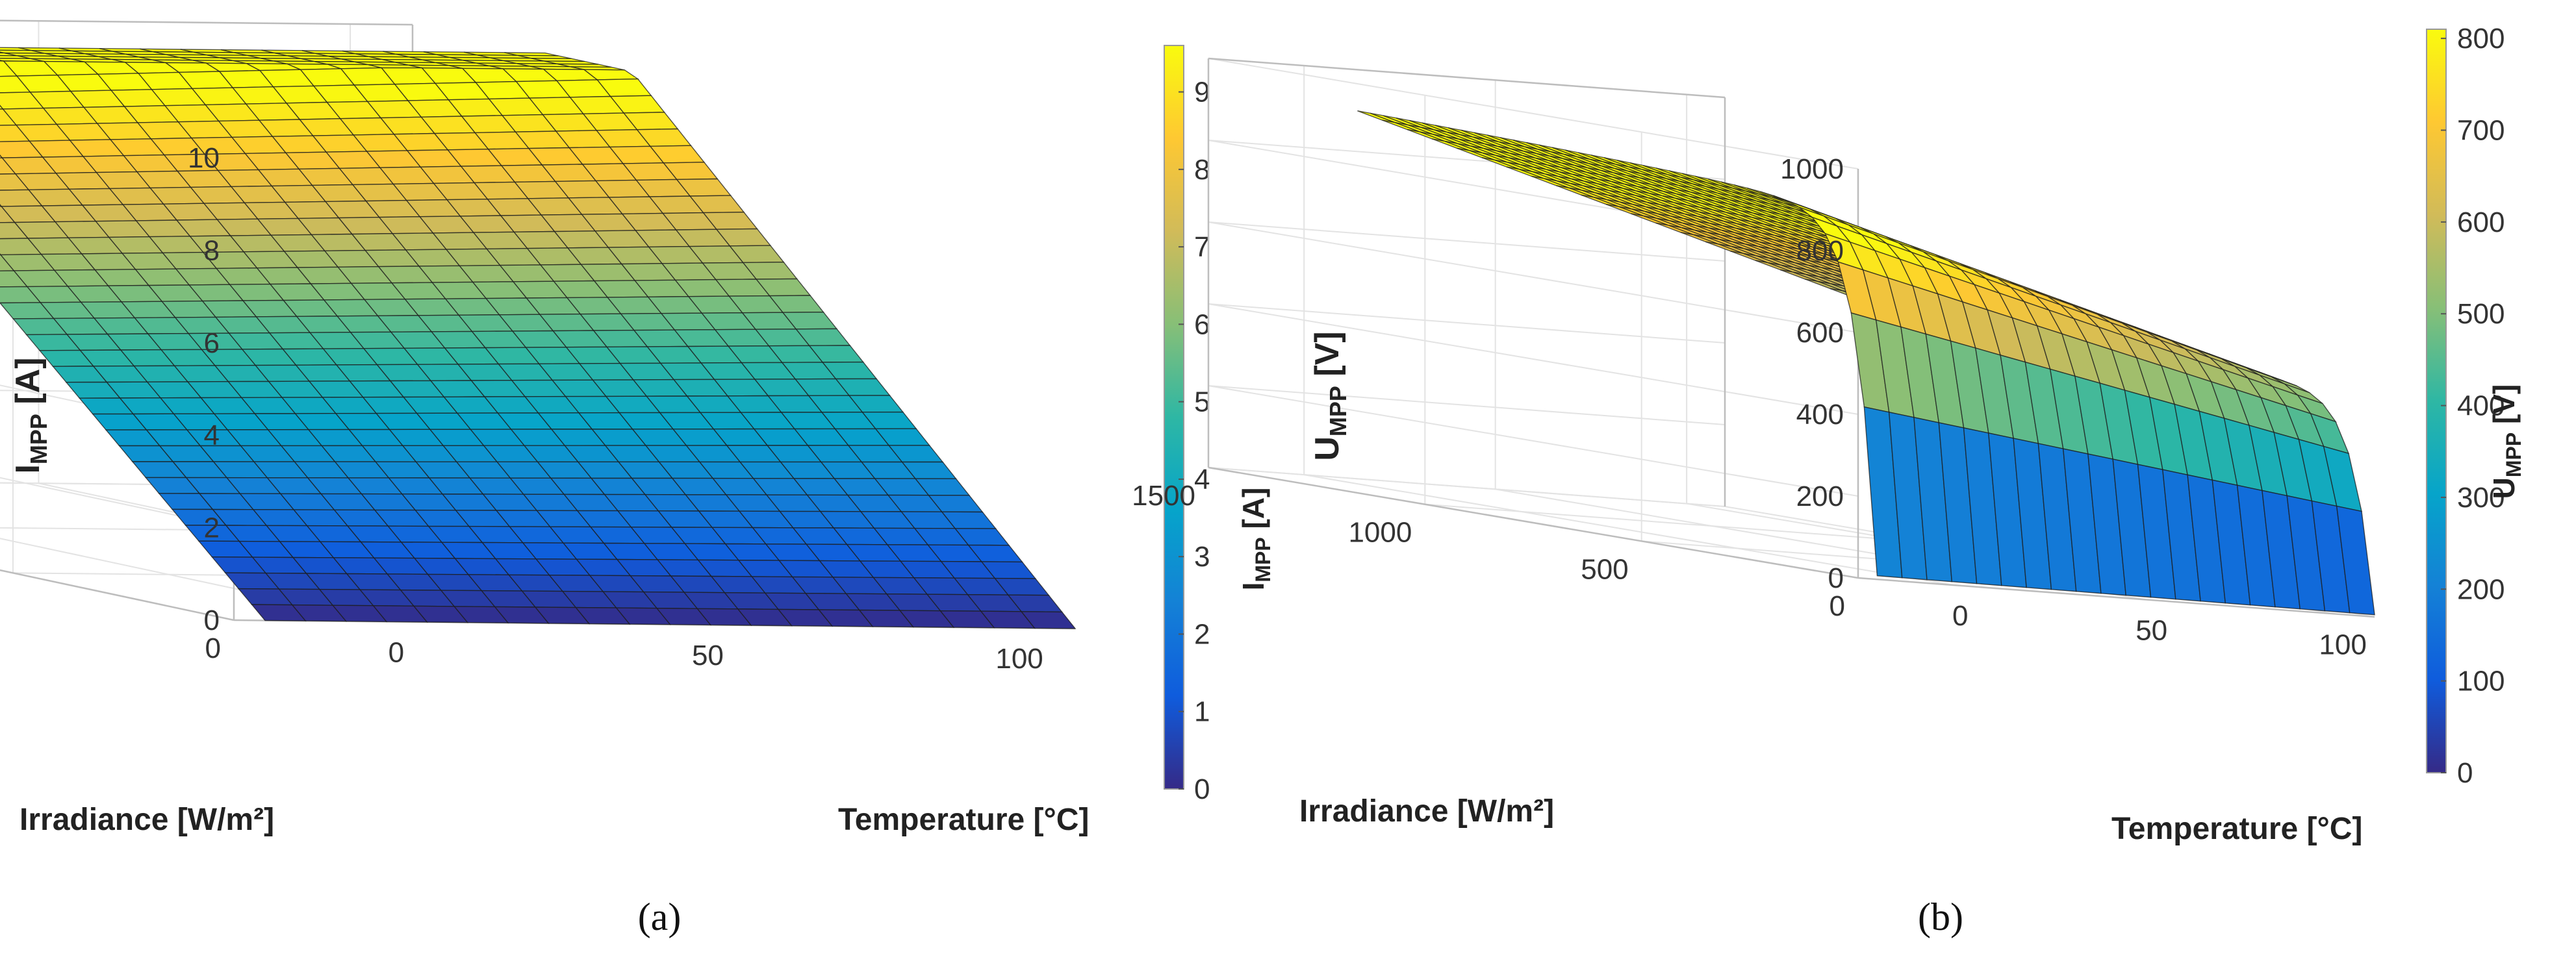  I want to click on y-axis-label-a: Irradiance [W/m²], so click(146, 820).